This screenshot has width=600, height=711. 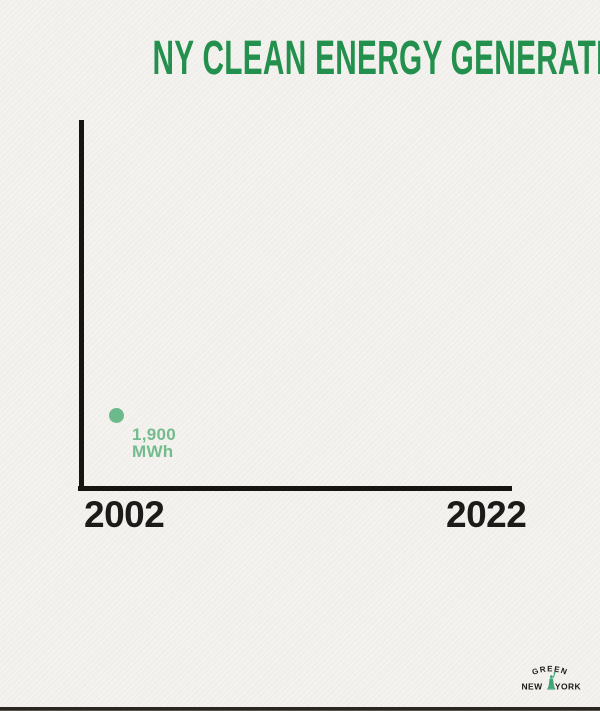 What do you see at coordinates (376, 58) in the screenshot?
I see `page-title-text: NY CLEAN ENERGY GENERATION` at bounding box center [376, 58].